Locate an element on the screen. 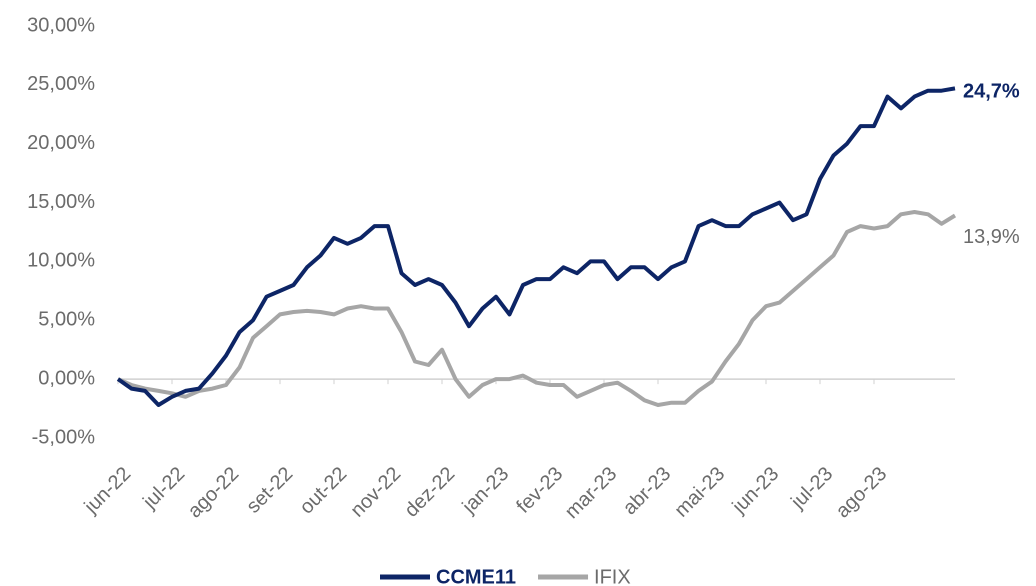 This screenshot has height=586, width=1036. x-tick-label: jan-23 is located at coordinates (486, 491).